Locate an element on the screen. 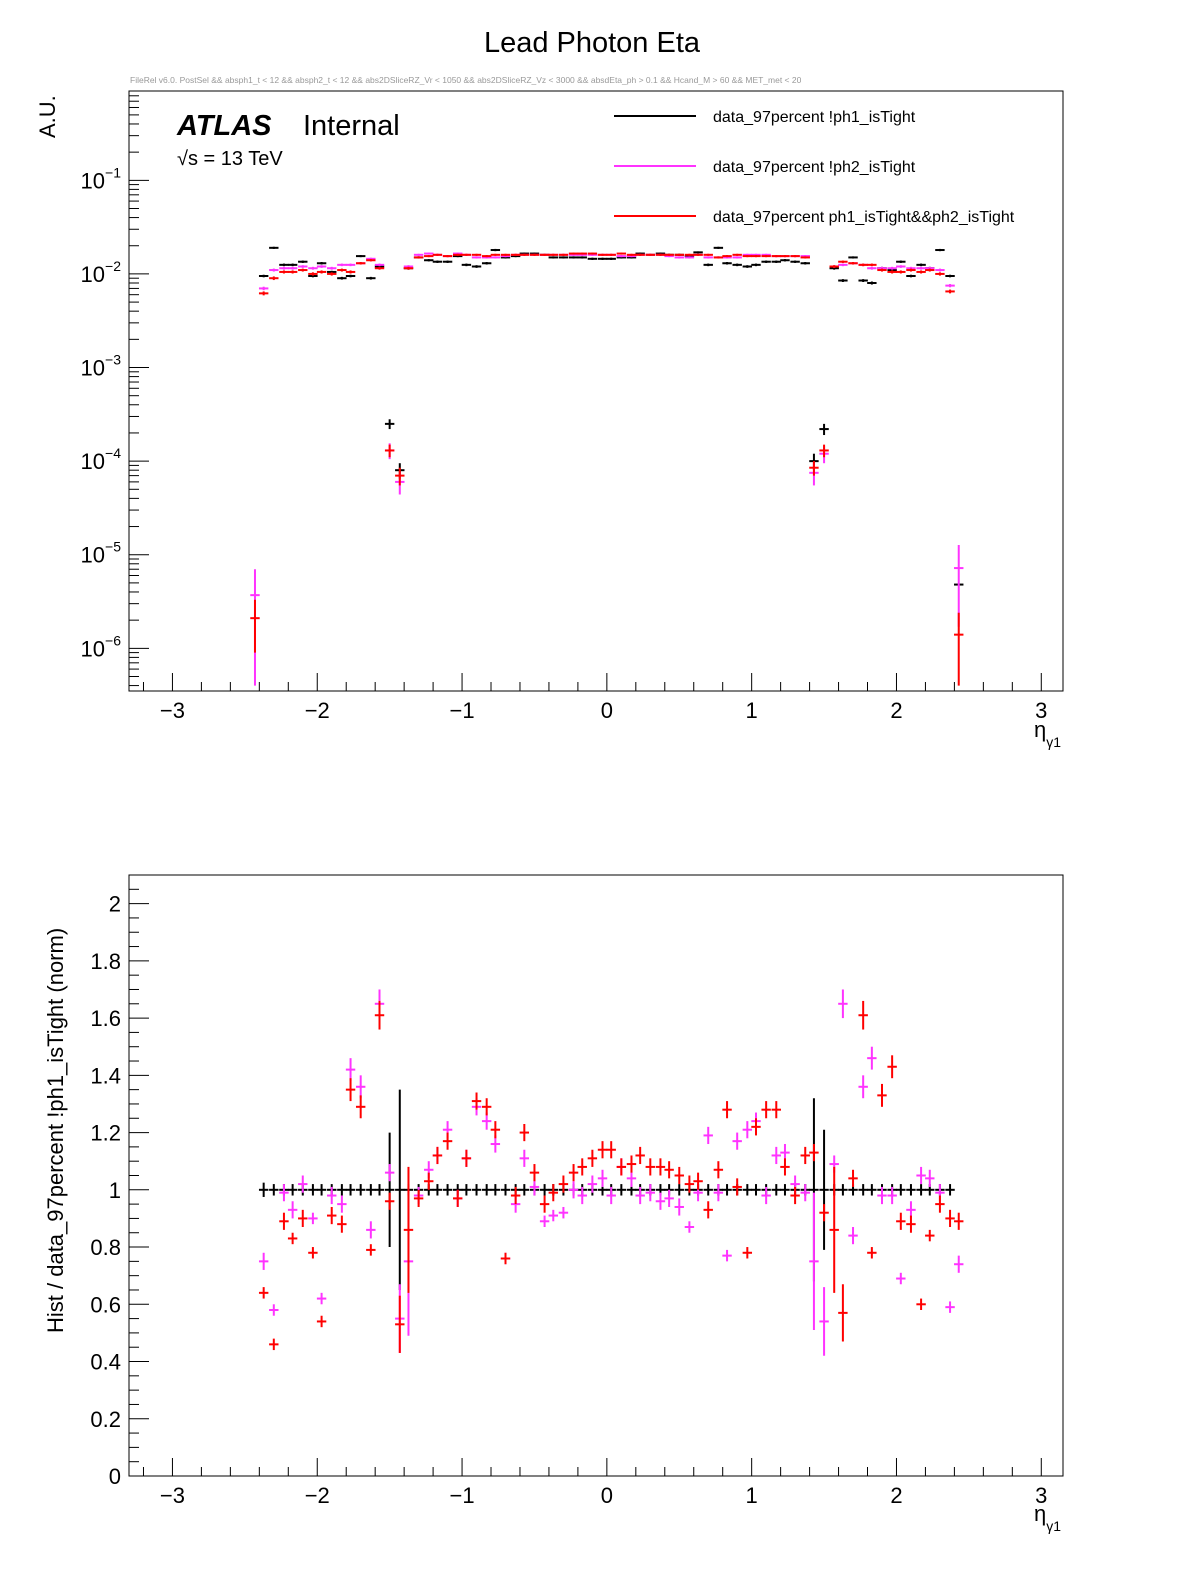 The width and height of the screenshot is (1196, 1572). x-tick-label: 2 is located at coordinates (896, 1495).